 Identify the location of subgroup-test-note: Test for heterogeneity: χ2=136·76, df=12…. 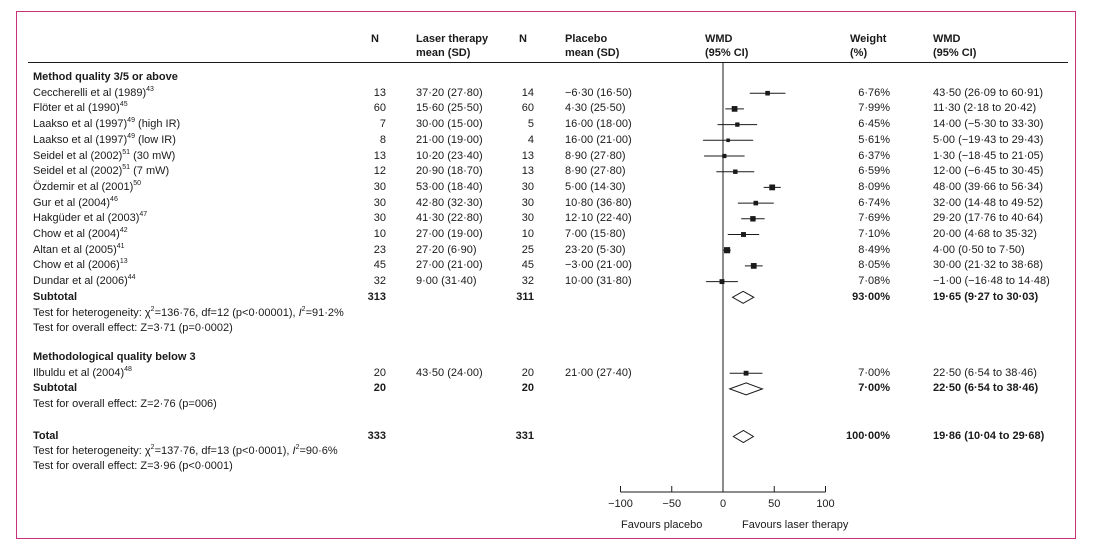
(188, 312).